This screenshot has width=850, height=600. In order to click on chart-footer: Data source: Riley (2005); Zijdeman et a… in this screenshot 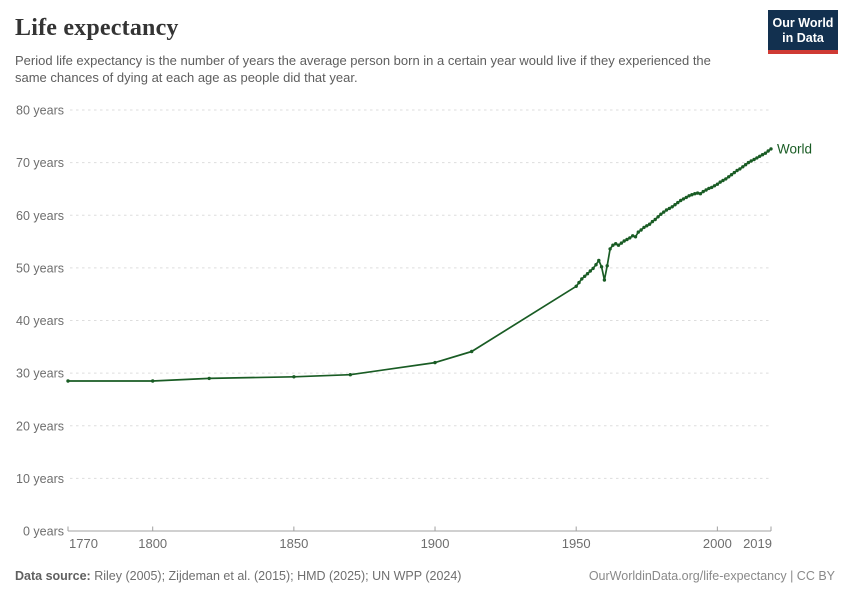, I will do `click(425, 576)`.